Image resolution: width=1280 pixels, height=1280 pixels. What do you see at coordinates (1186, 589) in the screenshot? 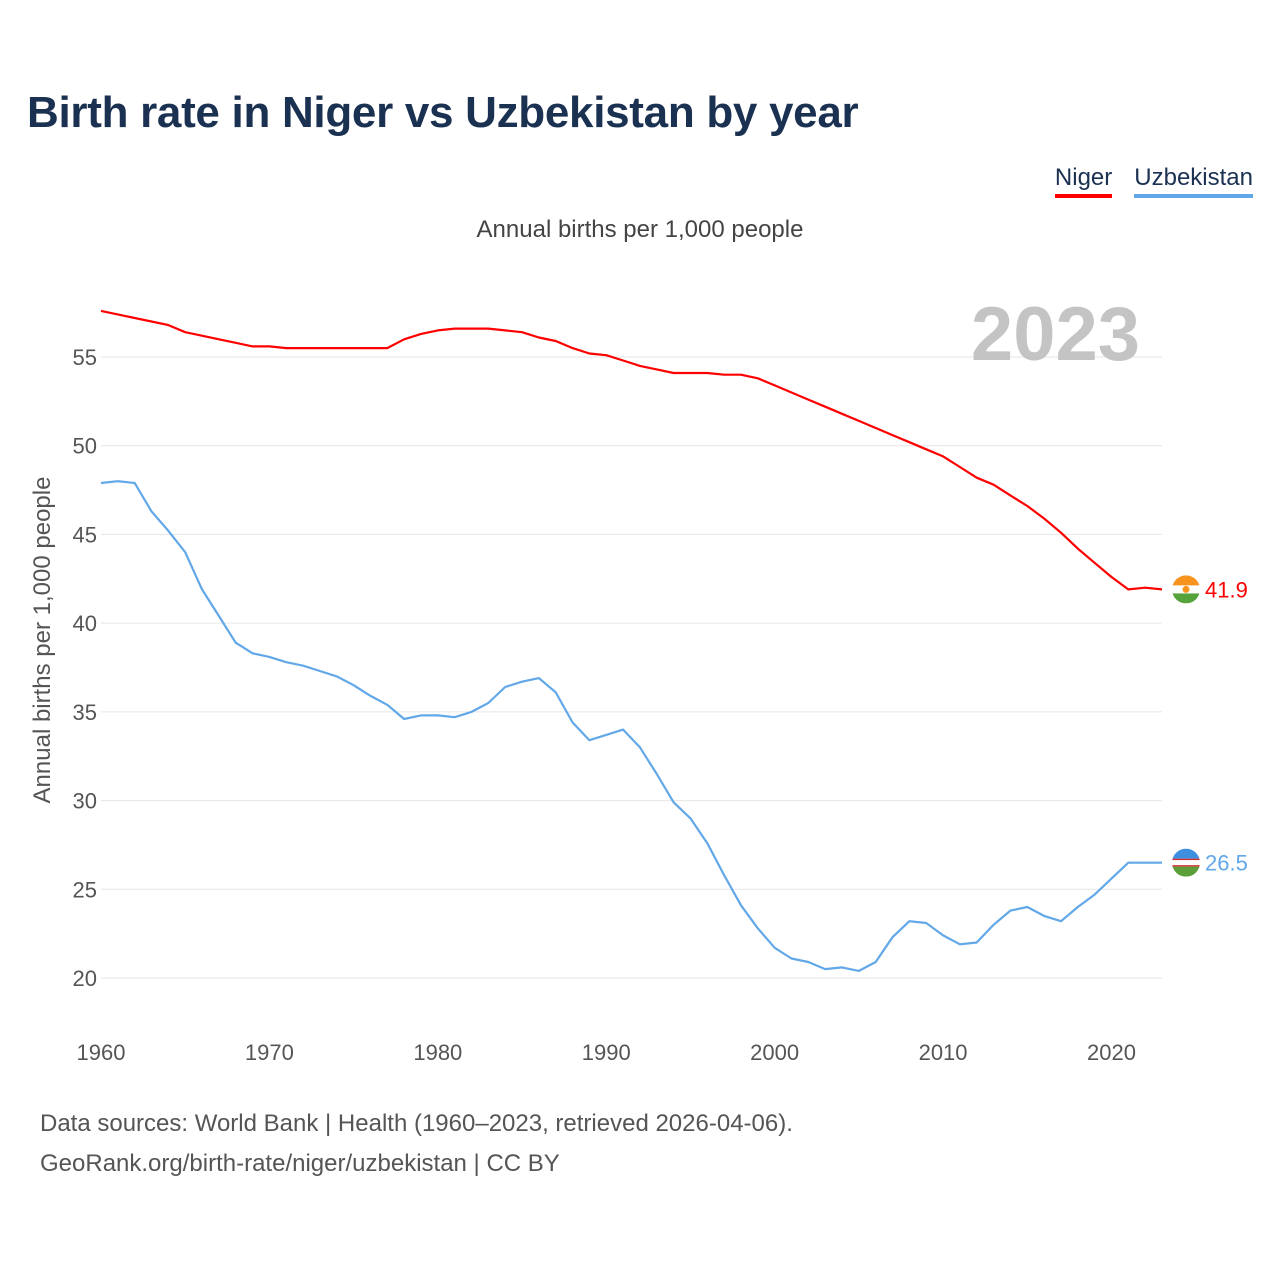
I see `niger-flag-icon` at bounding box center [1186, 589].